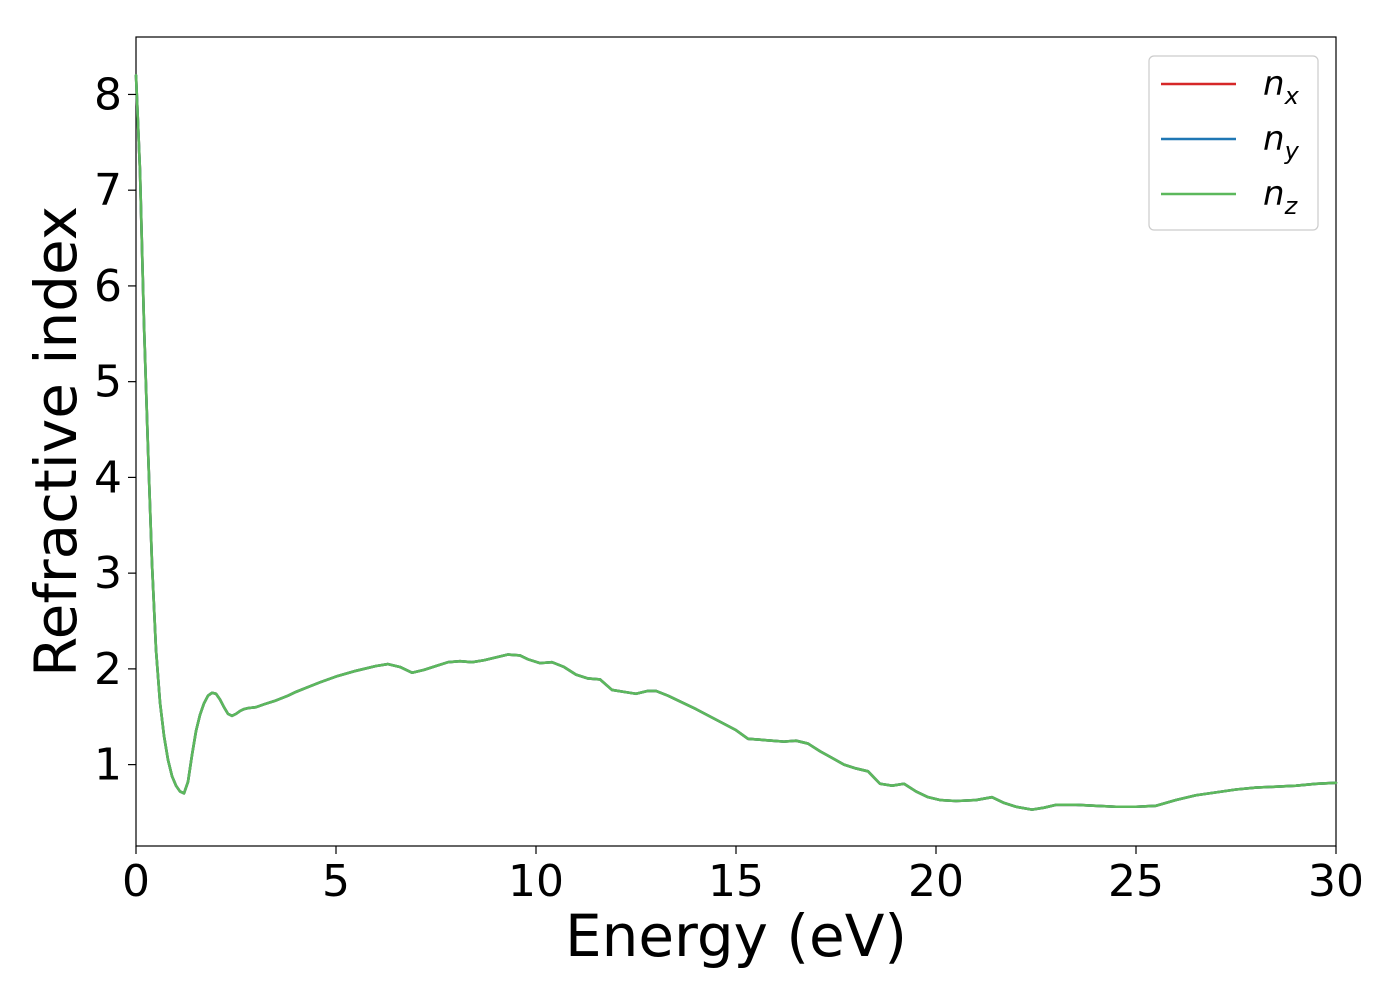 The image size is (1400, 1000). What do you see at coordinates (108, 382) in the screenshot?
I see `y-tick-label: 5` at bounding box center [108, 382].